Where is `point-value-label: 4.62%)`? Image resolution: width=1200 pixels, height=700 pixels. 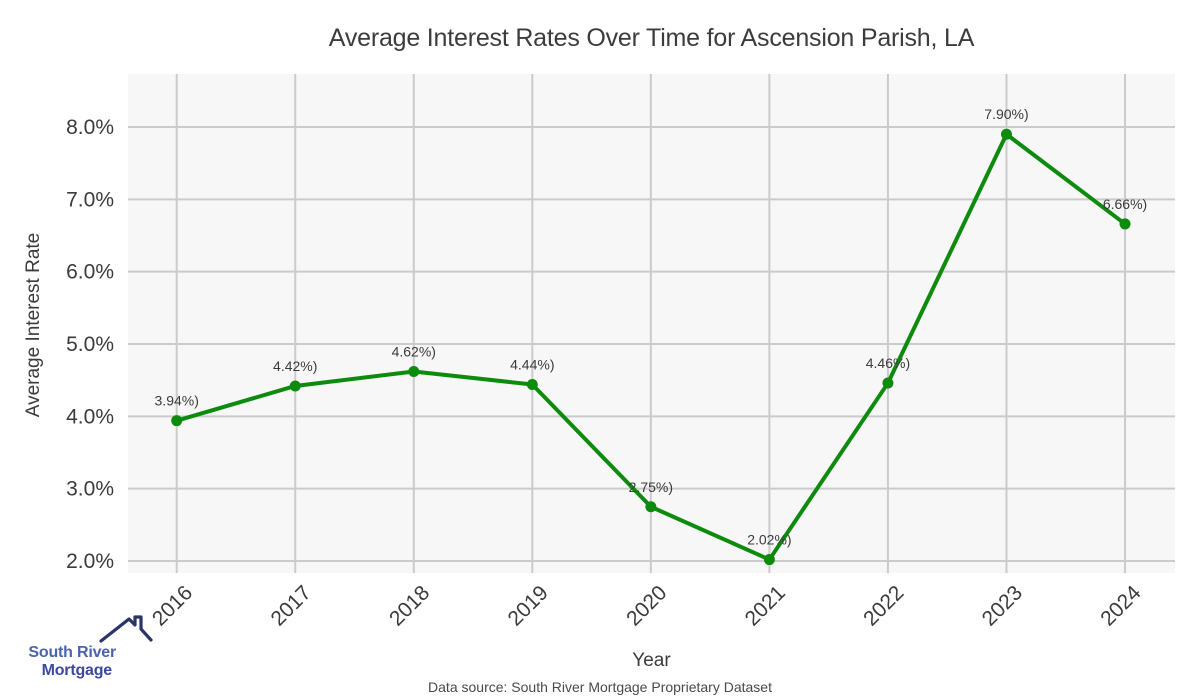 point-value-label: 4.62%) is located at coordinates (414, 351).